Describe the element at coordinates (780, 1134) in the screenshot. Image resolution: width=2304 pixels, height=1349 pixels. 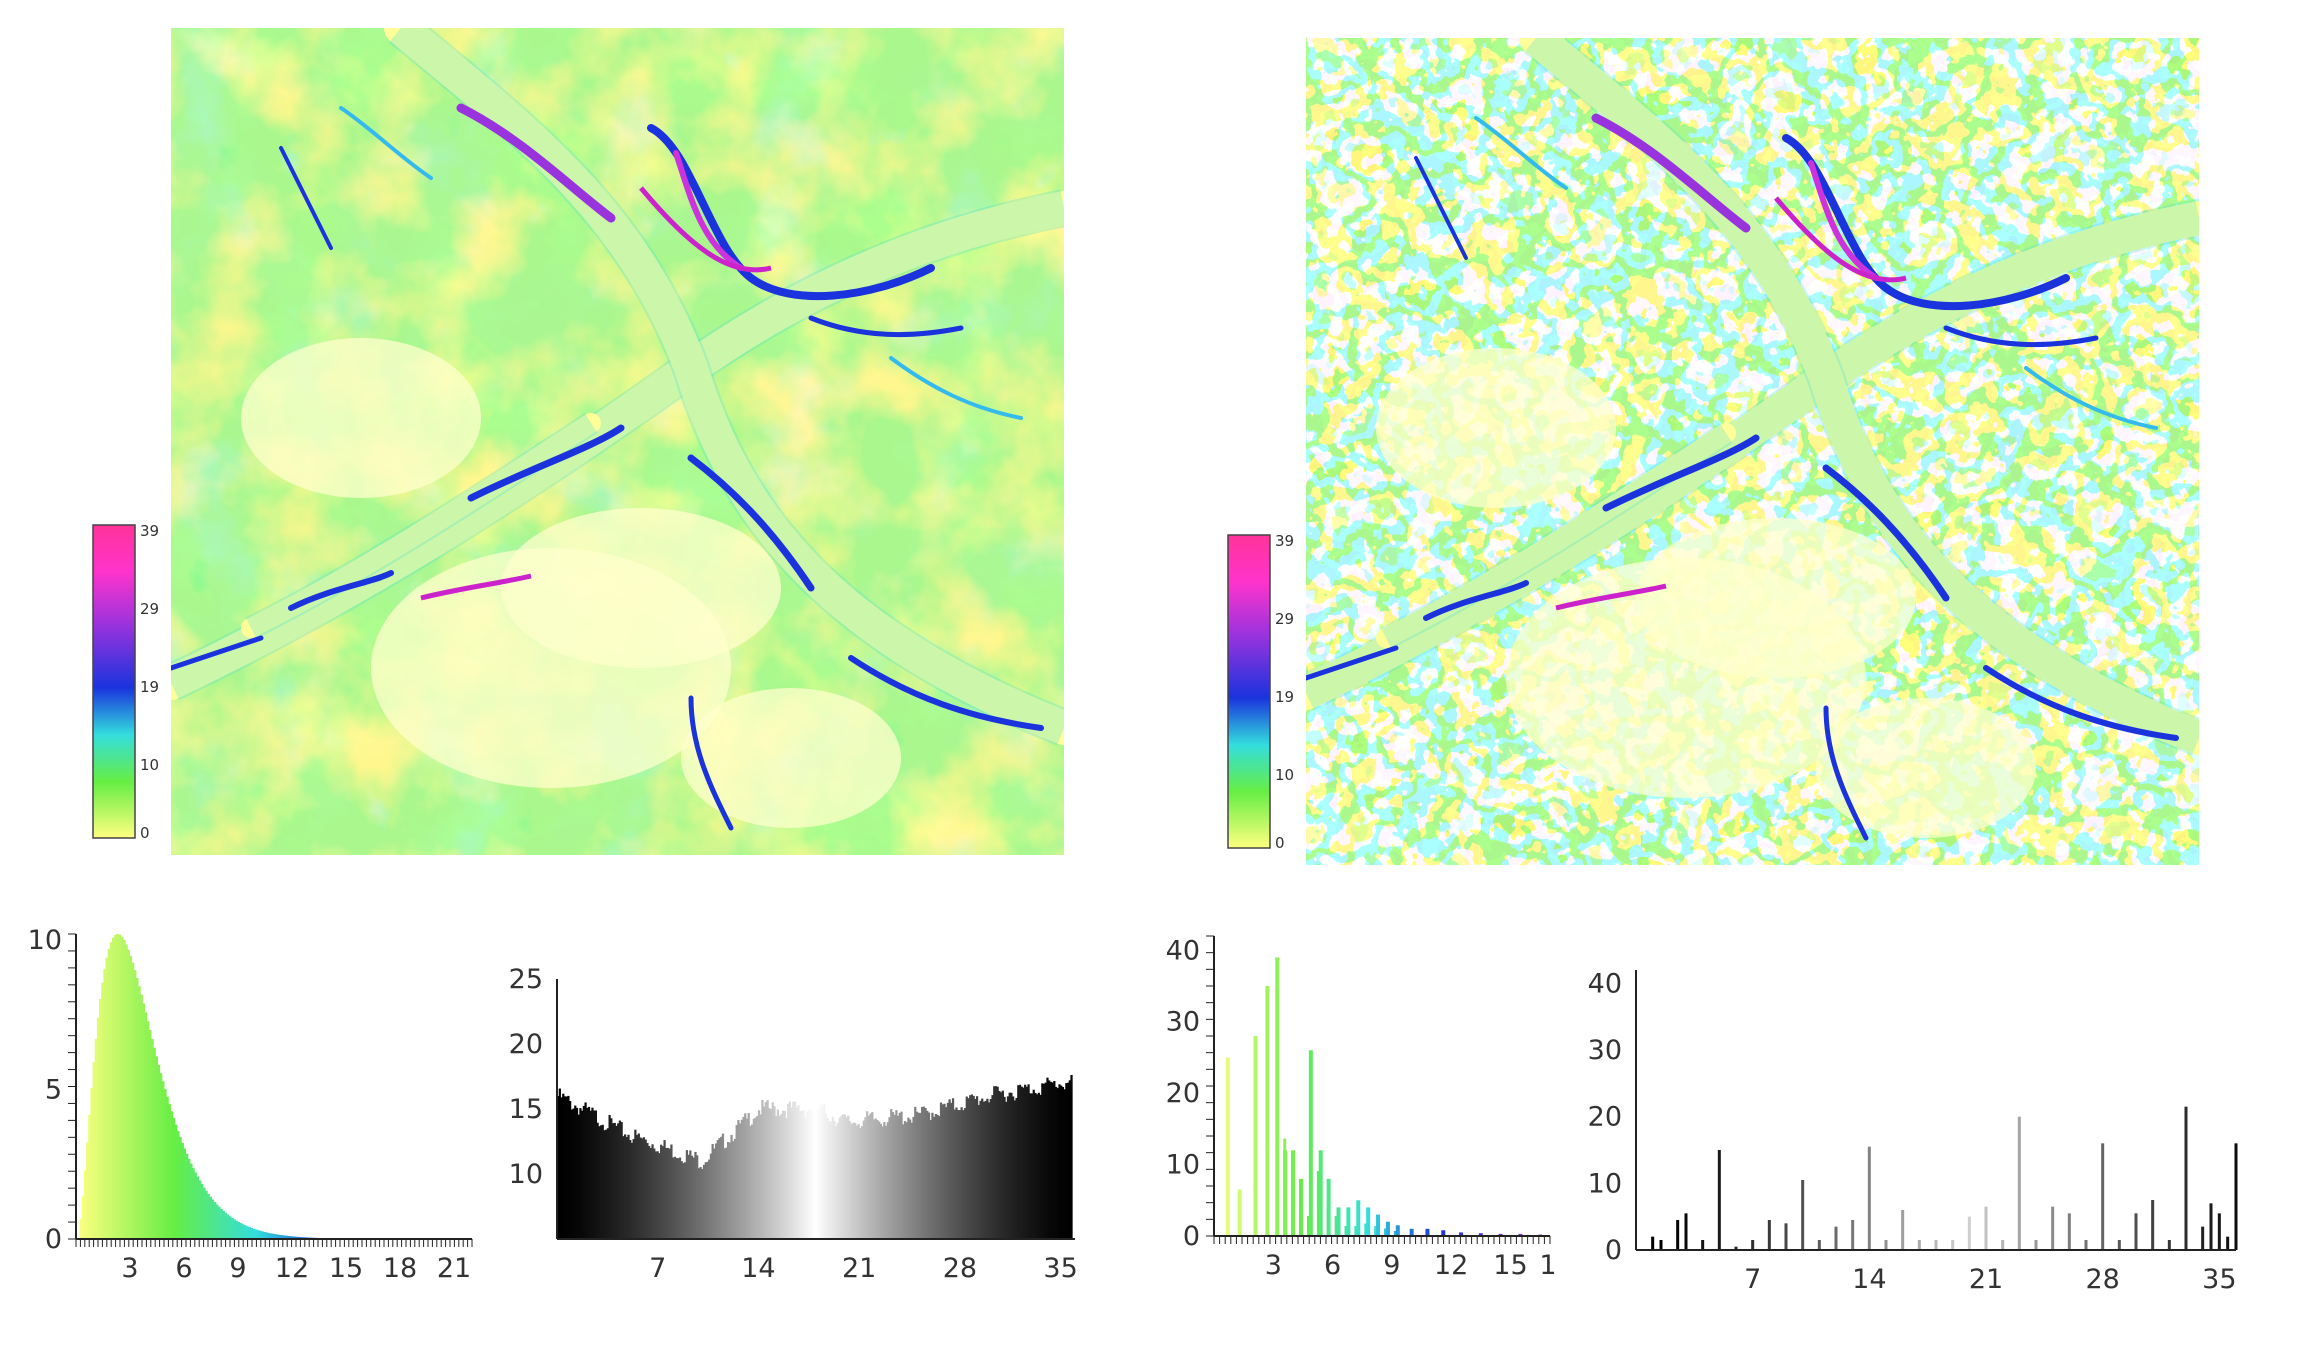
I see `histogram-2: 7 14 21 28 35 10 15 20 25` at that location.